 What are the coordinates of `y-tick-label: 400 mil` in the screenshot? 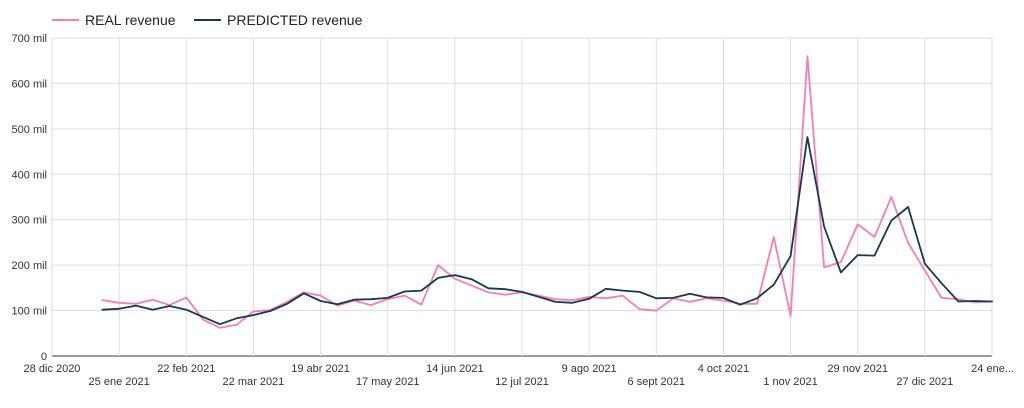 It's located at (29, 175).